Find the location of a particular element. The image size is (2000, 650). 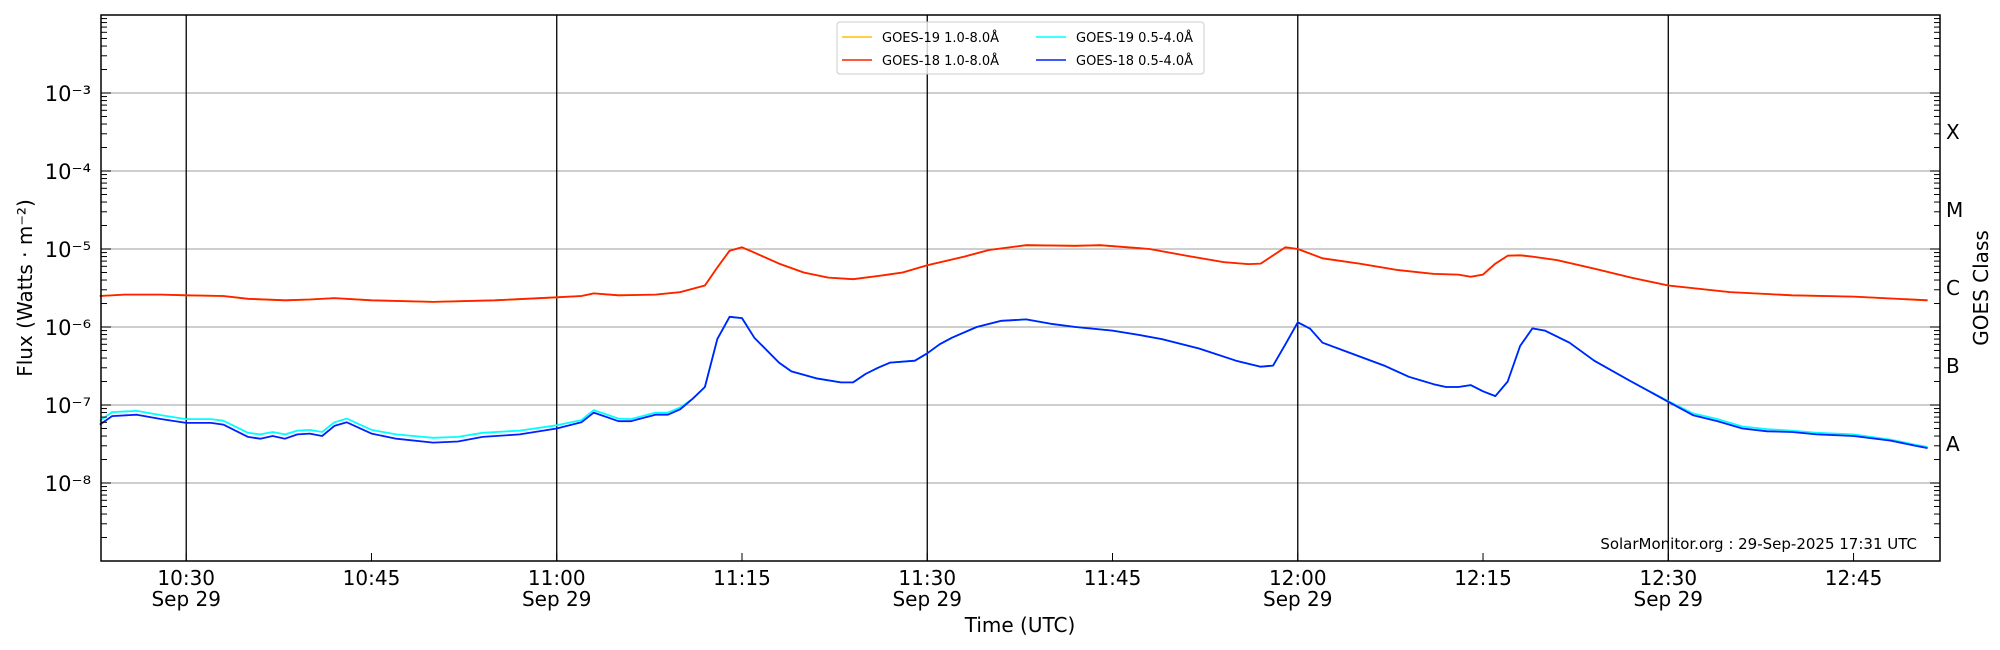

goes-class-label: X is located at coordinates (1953, 132).